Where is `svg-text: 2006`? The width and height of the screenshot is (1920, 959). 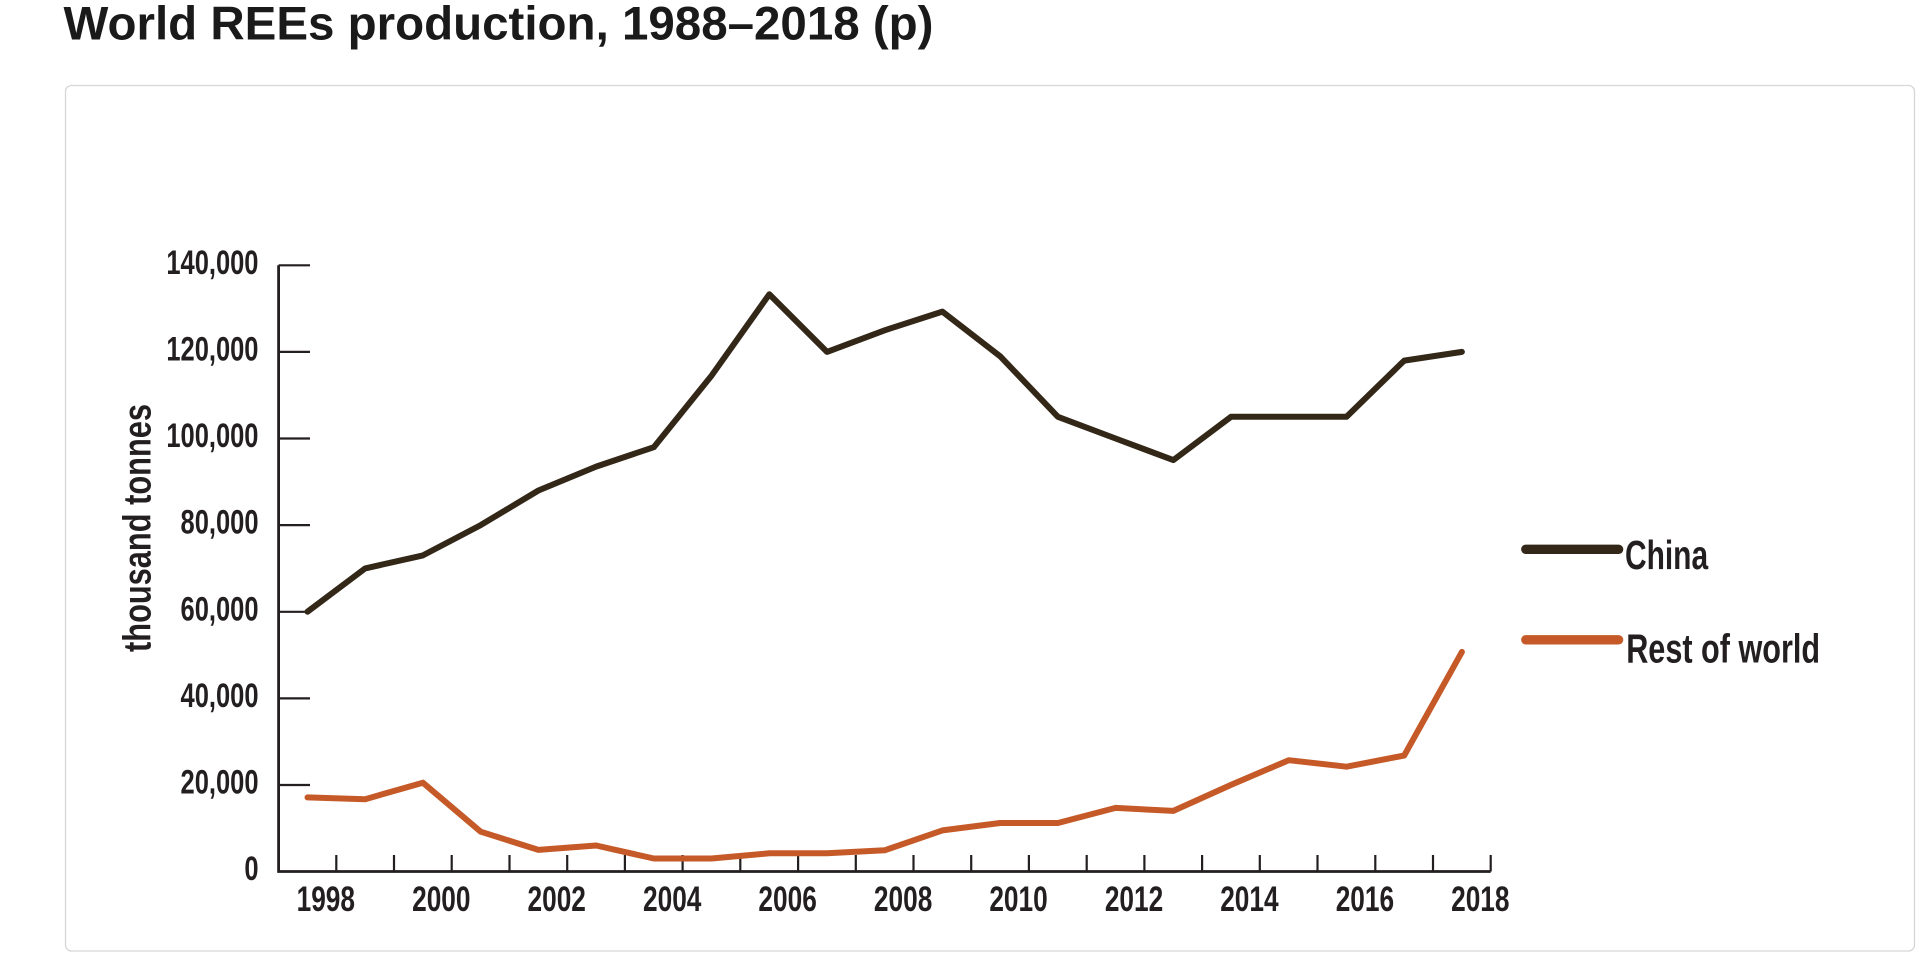
svg-text: 2006 is located at coordinates (787, 899).